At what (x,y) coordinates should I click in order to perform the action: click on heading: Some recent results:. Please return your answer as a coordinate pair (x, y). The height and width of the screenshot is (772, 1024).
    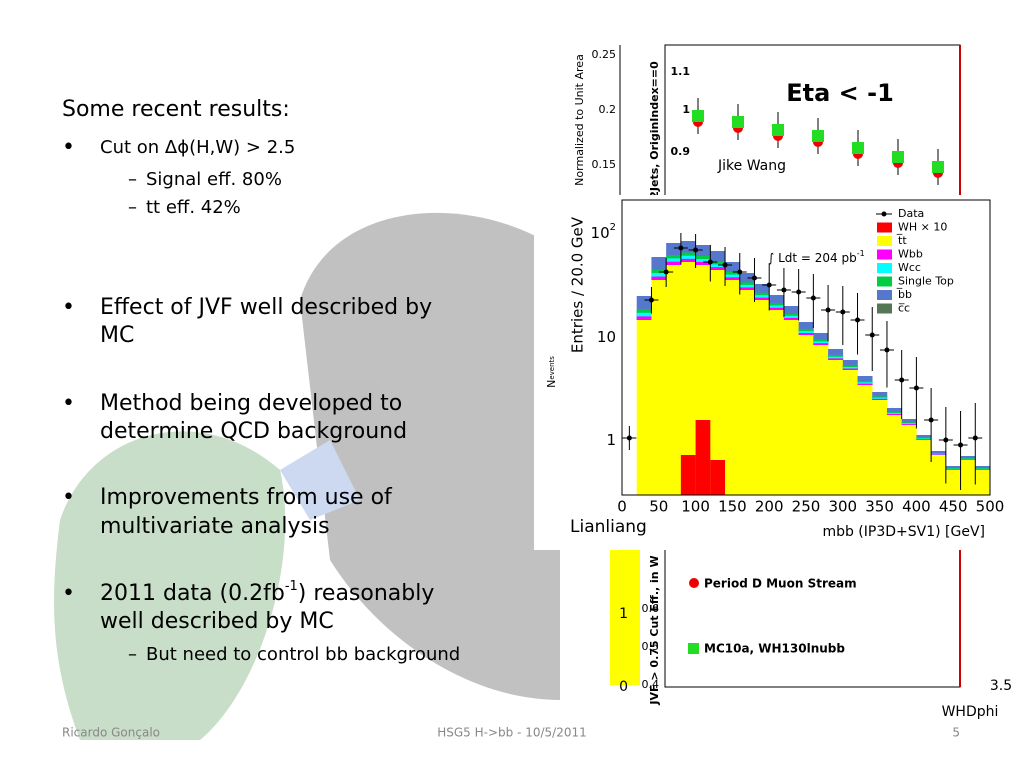
    Looking at the image, I should click on (176, 109).